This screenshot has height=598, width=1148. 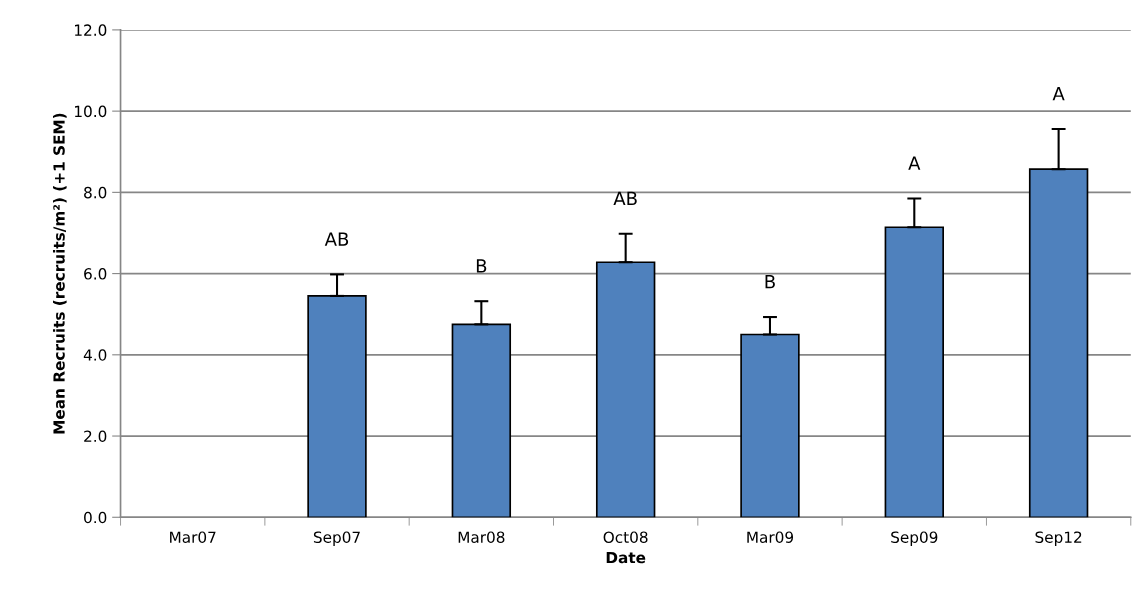 I want to click on y-tick-label: 2.0, so click(x=95, y=436).